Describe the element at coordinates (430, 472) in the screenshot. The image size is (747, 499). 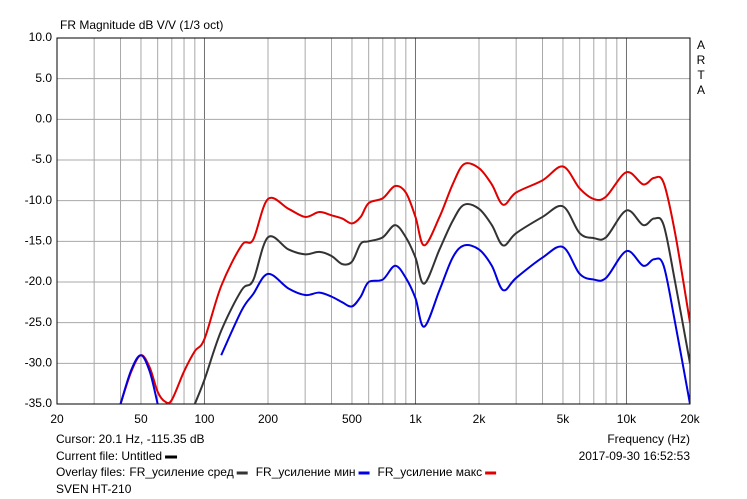
I see `legend-label: FR_усиление макс` at that location.